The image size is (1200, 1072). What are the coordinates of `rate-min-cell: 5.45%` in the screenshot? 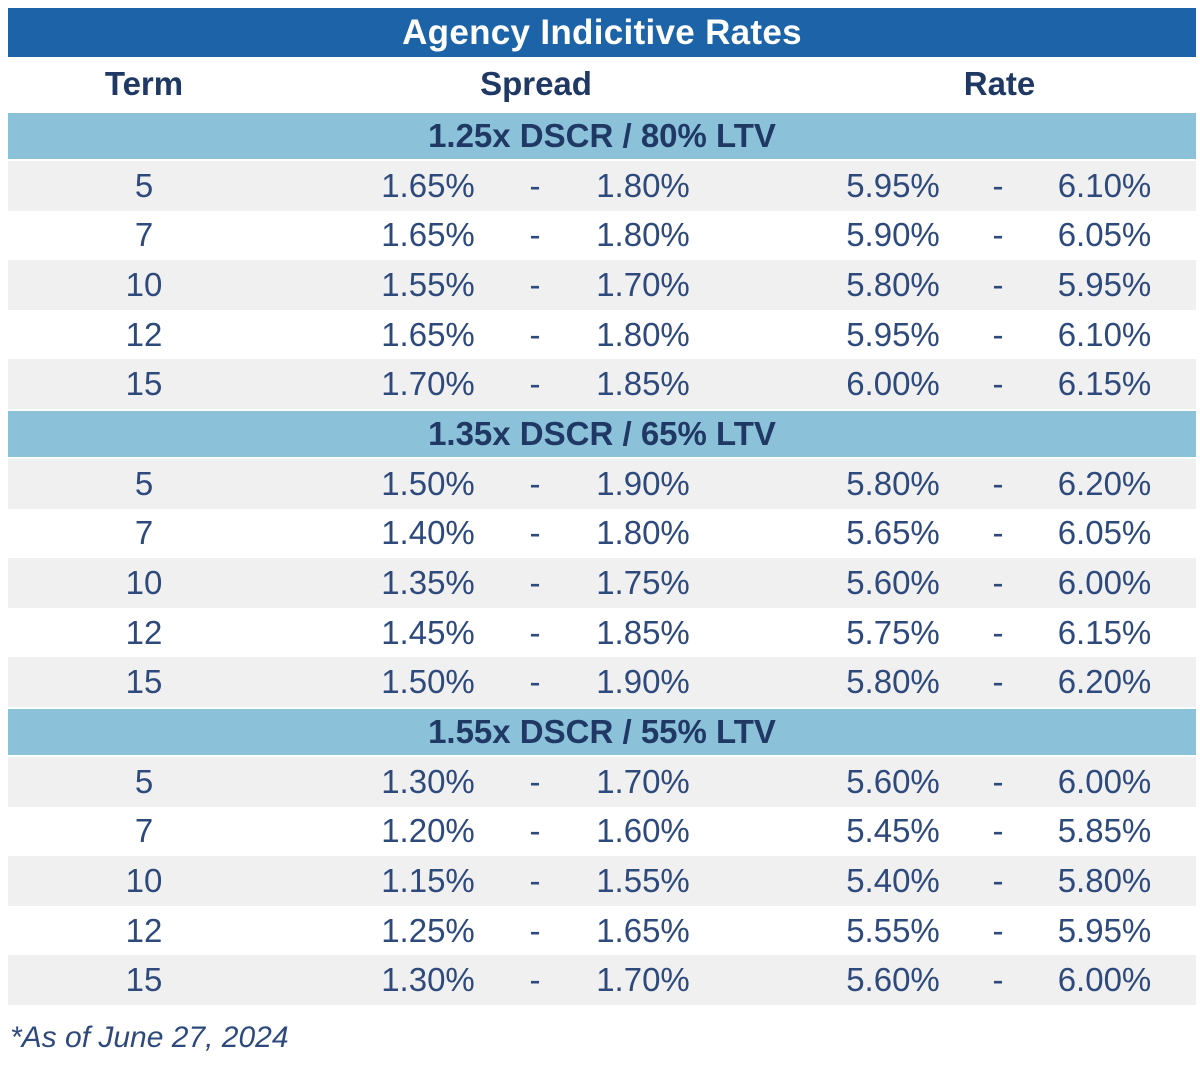 It's located at (893, 831).